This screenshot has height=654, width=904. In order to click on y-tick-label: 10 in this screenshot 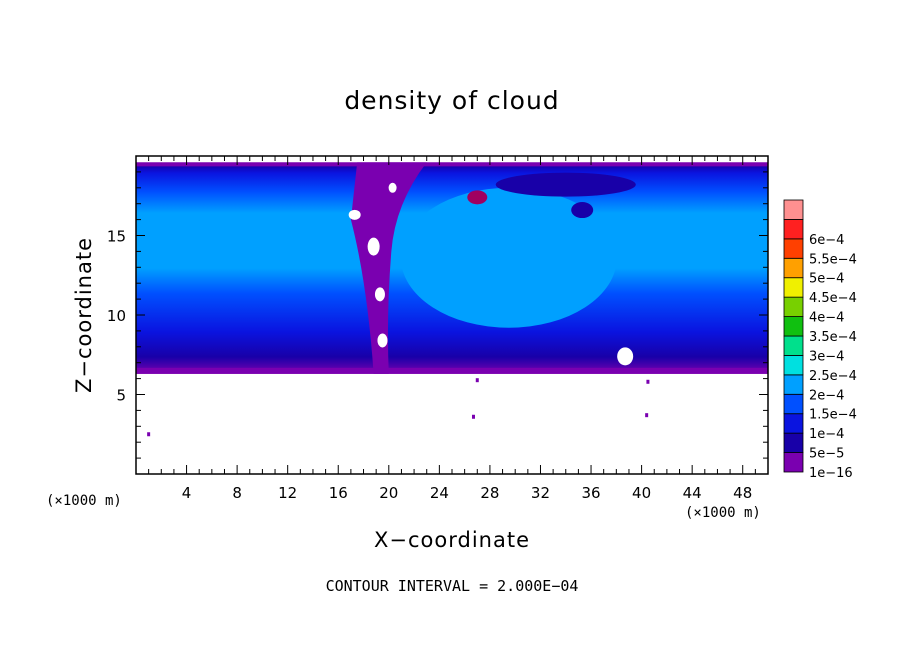, I will do `click(116, 316)`.